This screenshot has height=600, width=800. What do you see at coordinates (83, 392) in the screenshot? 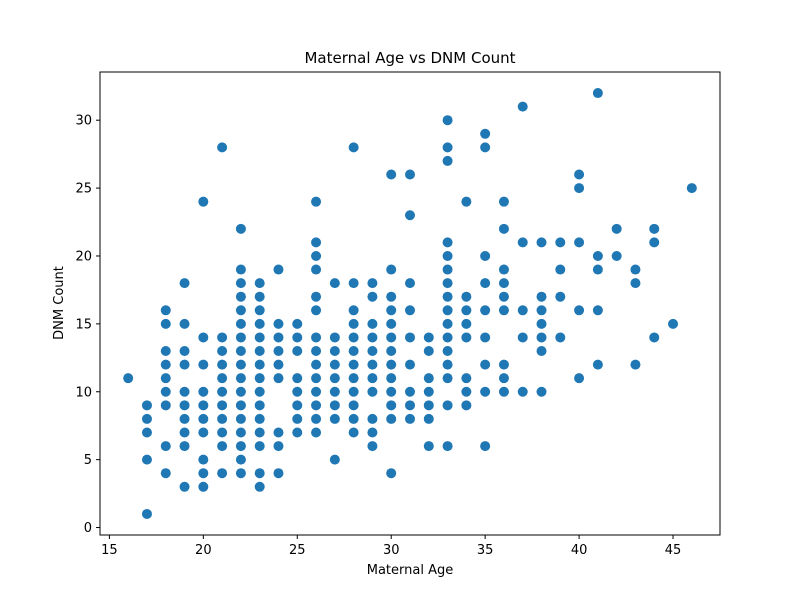
I see `y-tick-label: 10` at bounding box center [83, 392].